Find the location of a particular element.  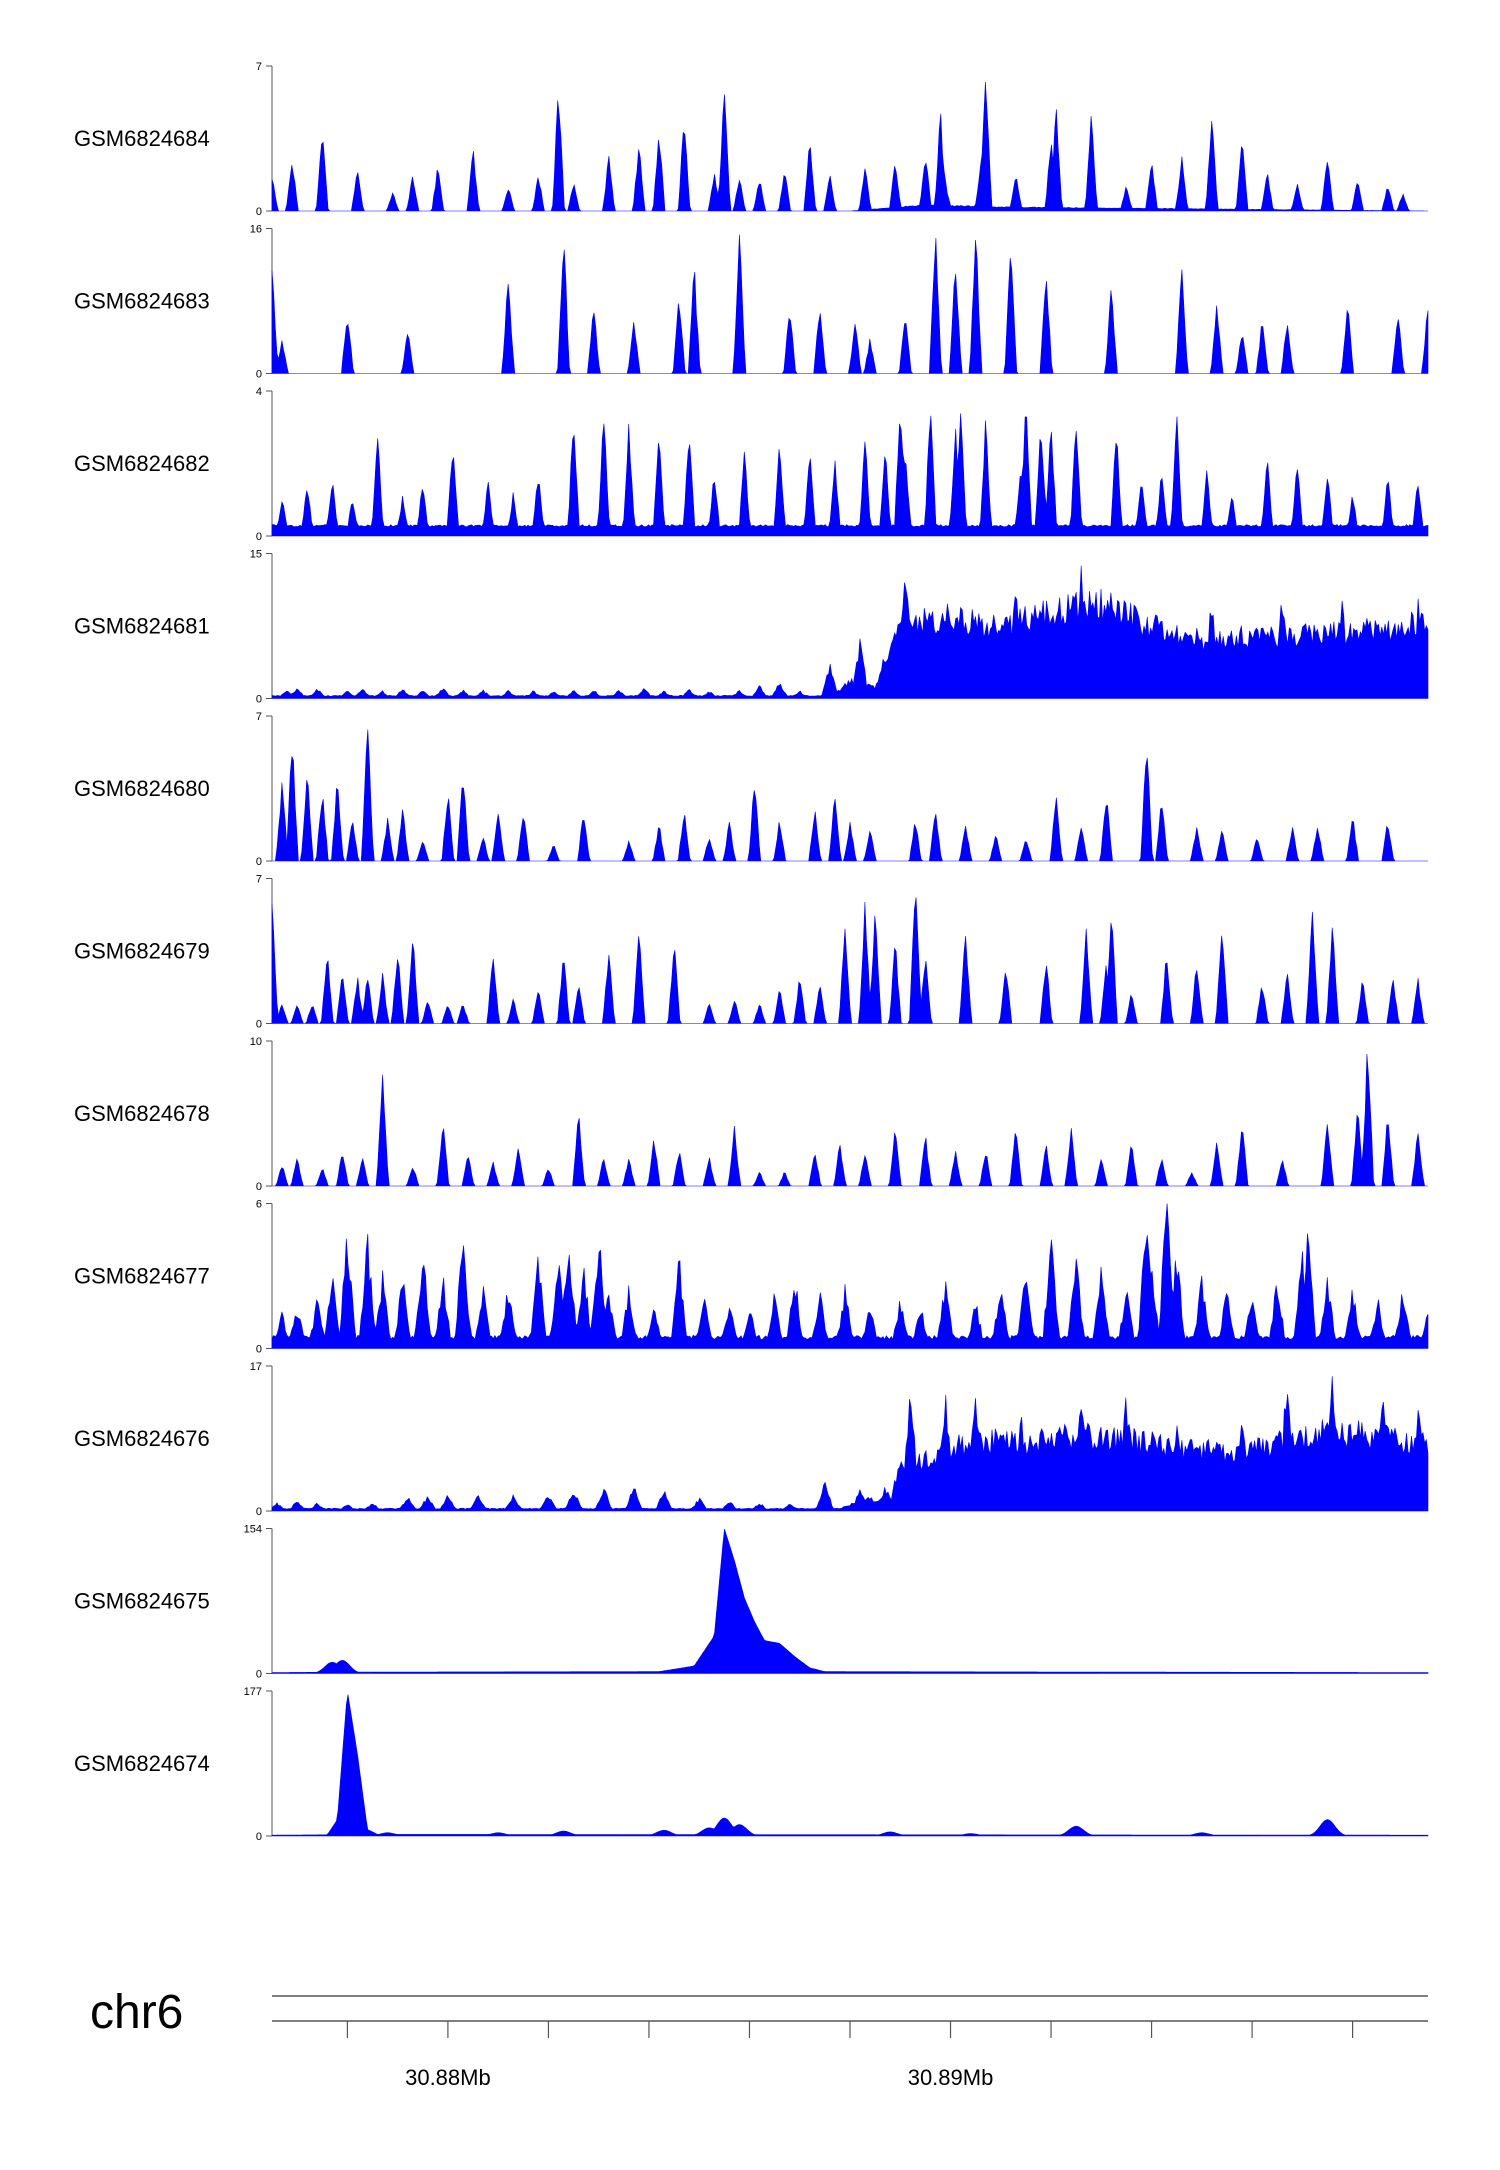

track: GSM6824681 15 0 is located at coordinates (751, 627).